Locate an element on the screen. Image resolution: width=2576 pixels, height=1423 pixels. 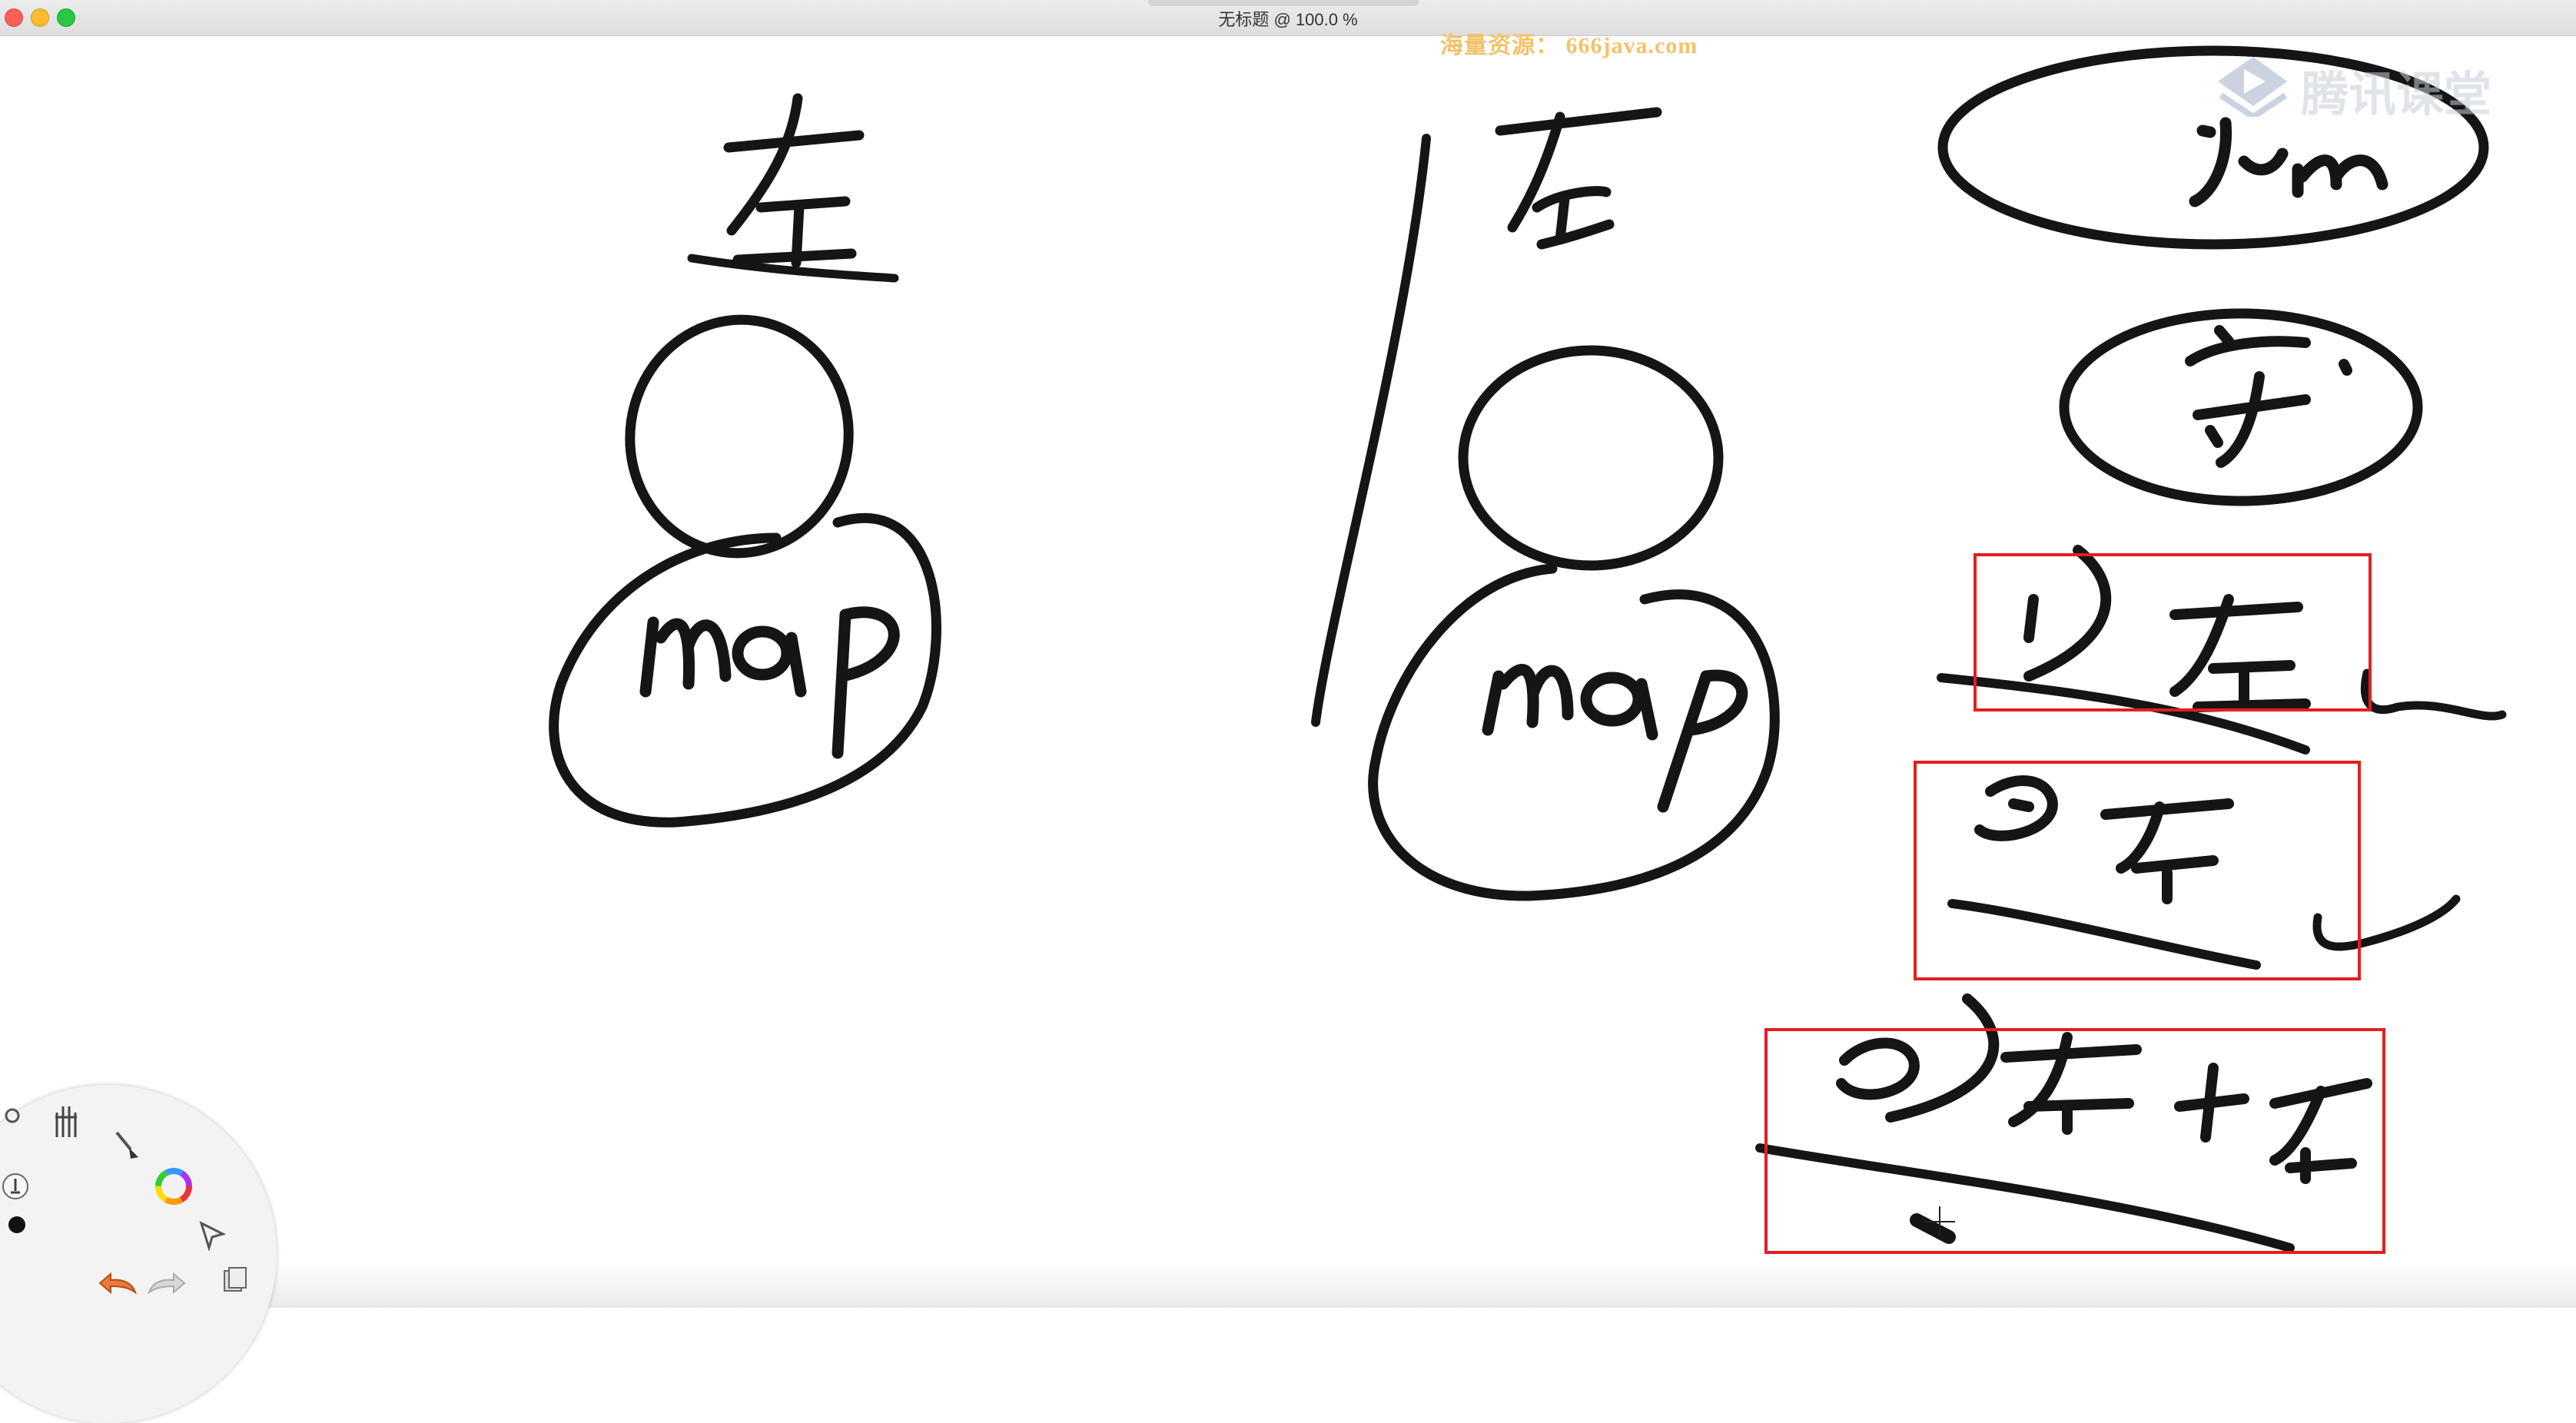
circle-jvm is located at coordinates (2213, 148).